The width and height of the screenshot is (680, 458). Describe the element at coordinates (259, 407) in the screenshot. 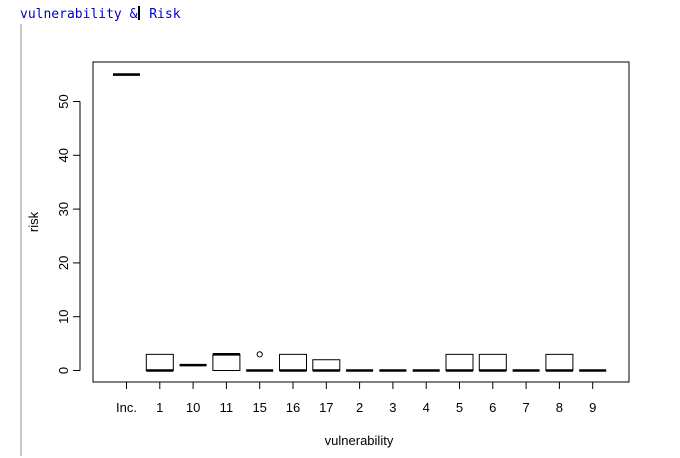

I see `x-tick-label: 15` at that location.